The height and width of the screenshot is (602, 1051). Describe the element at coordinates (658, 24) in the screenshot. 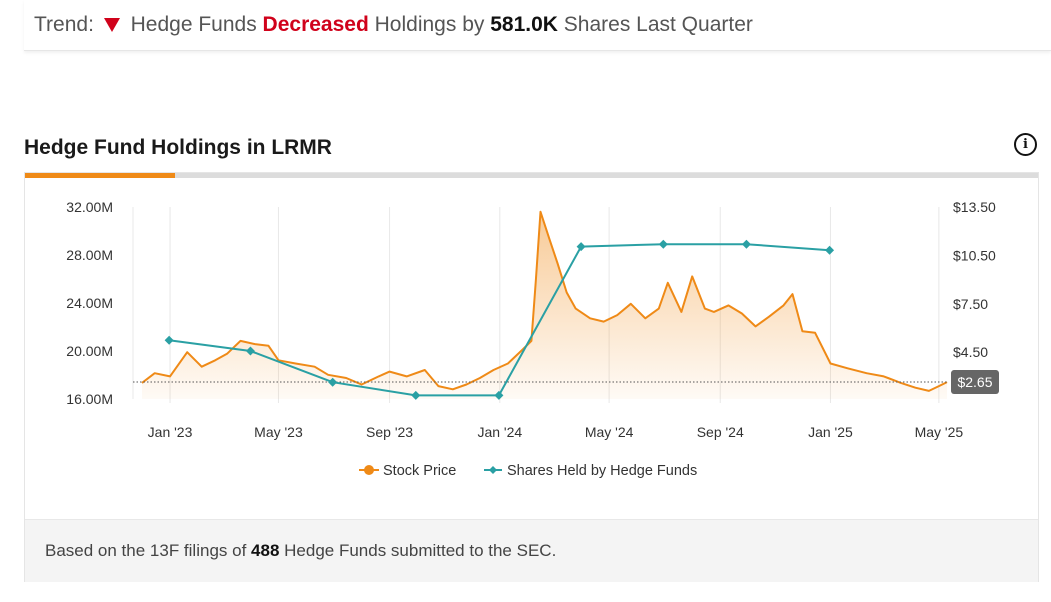

I see `trend-suffix: Shares Last Quarter` at that location.